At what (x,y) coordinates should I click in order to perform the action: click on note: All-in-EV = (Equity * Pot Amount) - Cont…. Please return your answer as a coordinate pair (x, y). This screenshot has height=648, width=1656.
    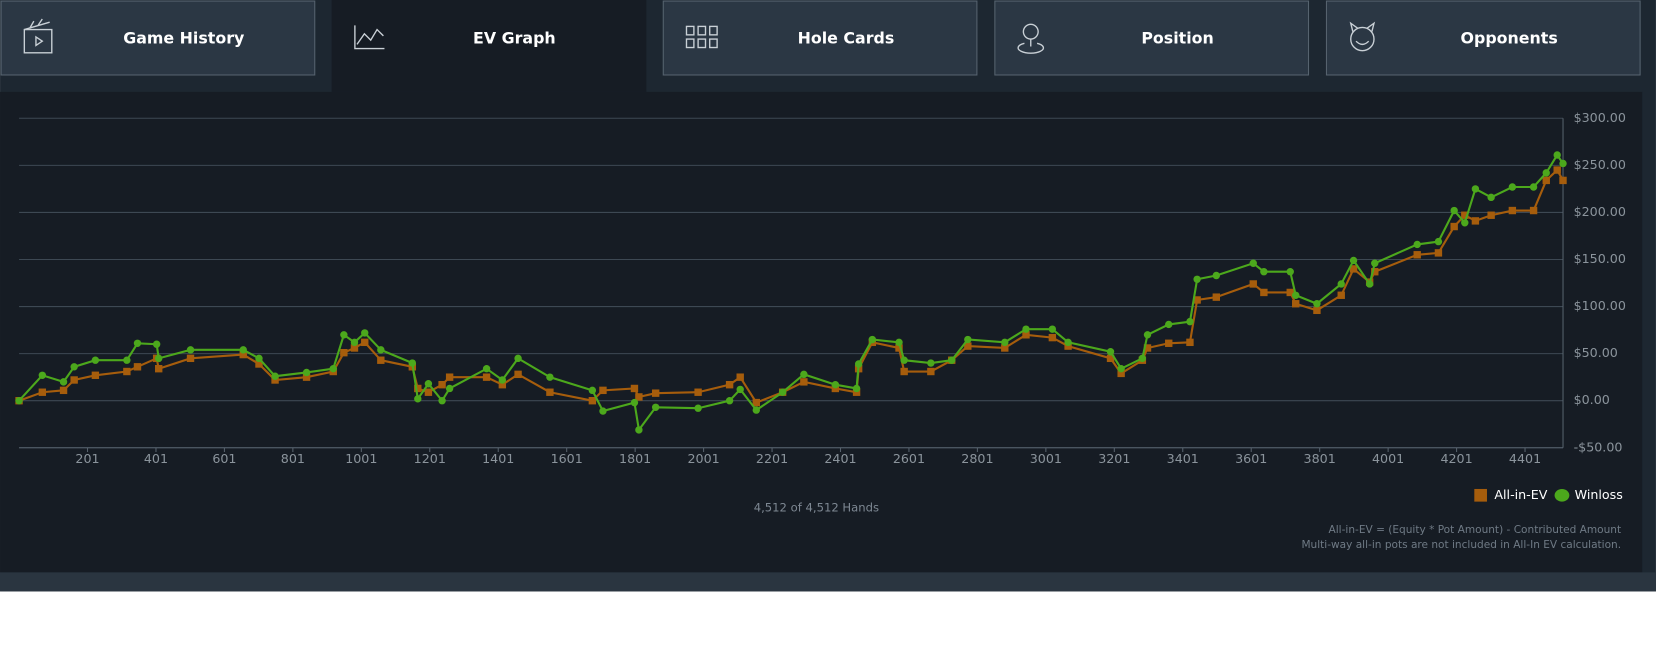
    Looking at the image, I should click on (1475, 530).